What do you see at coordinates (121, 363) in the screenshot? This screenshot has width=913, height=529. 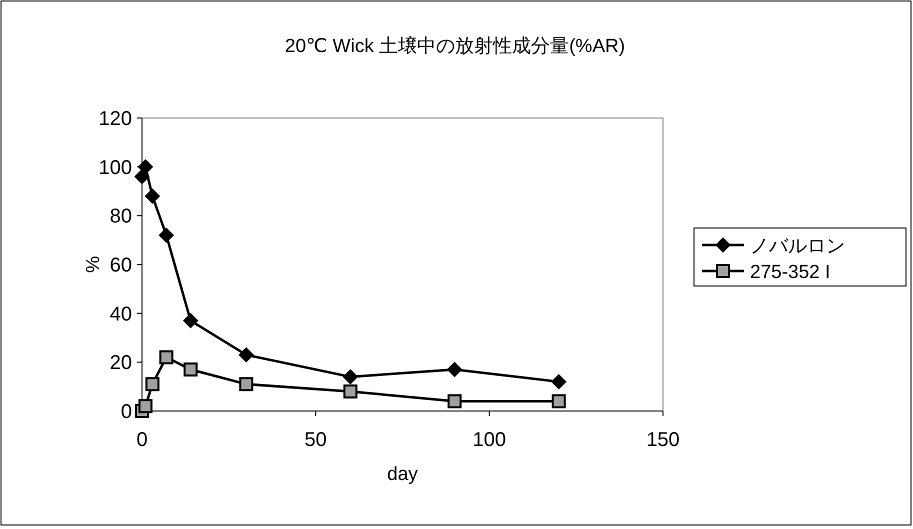 I see `y-tick-label: 20` at bounding box center [121, 363].